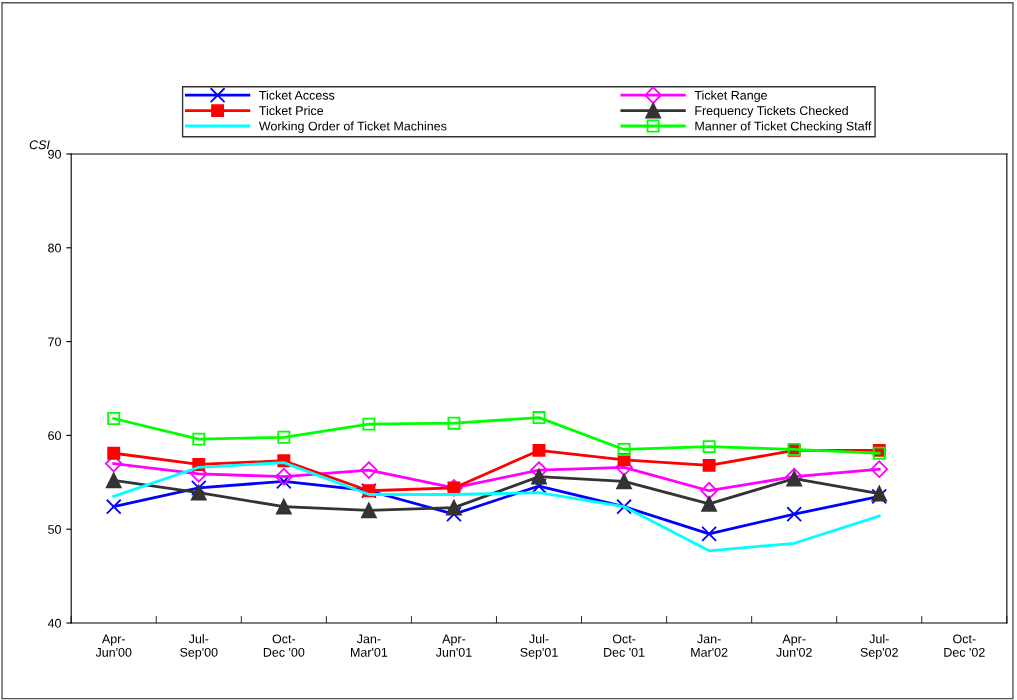 Image resolution: width=1017 pixels, height=700 pixels. What do you see at coordinates (964, 645) in the screenshot?
I see `x-tick-label: Oct- Dec '02` at bounding box center [964, 645].